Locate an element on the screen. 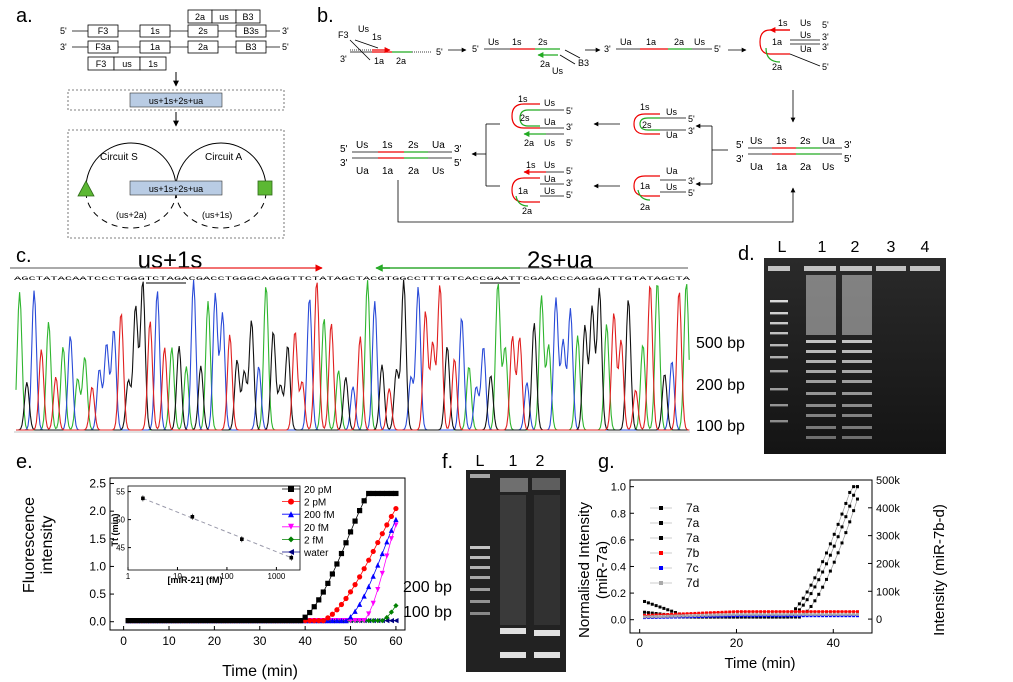 This screenshot has width=1013, height=682. x-tick-label: 30 is located at coordinates (260, 641).